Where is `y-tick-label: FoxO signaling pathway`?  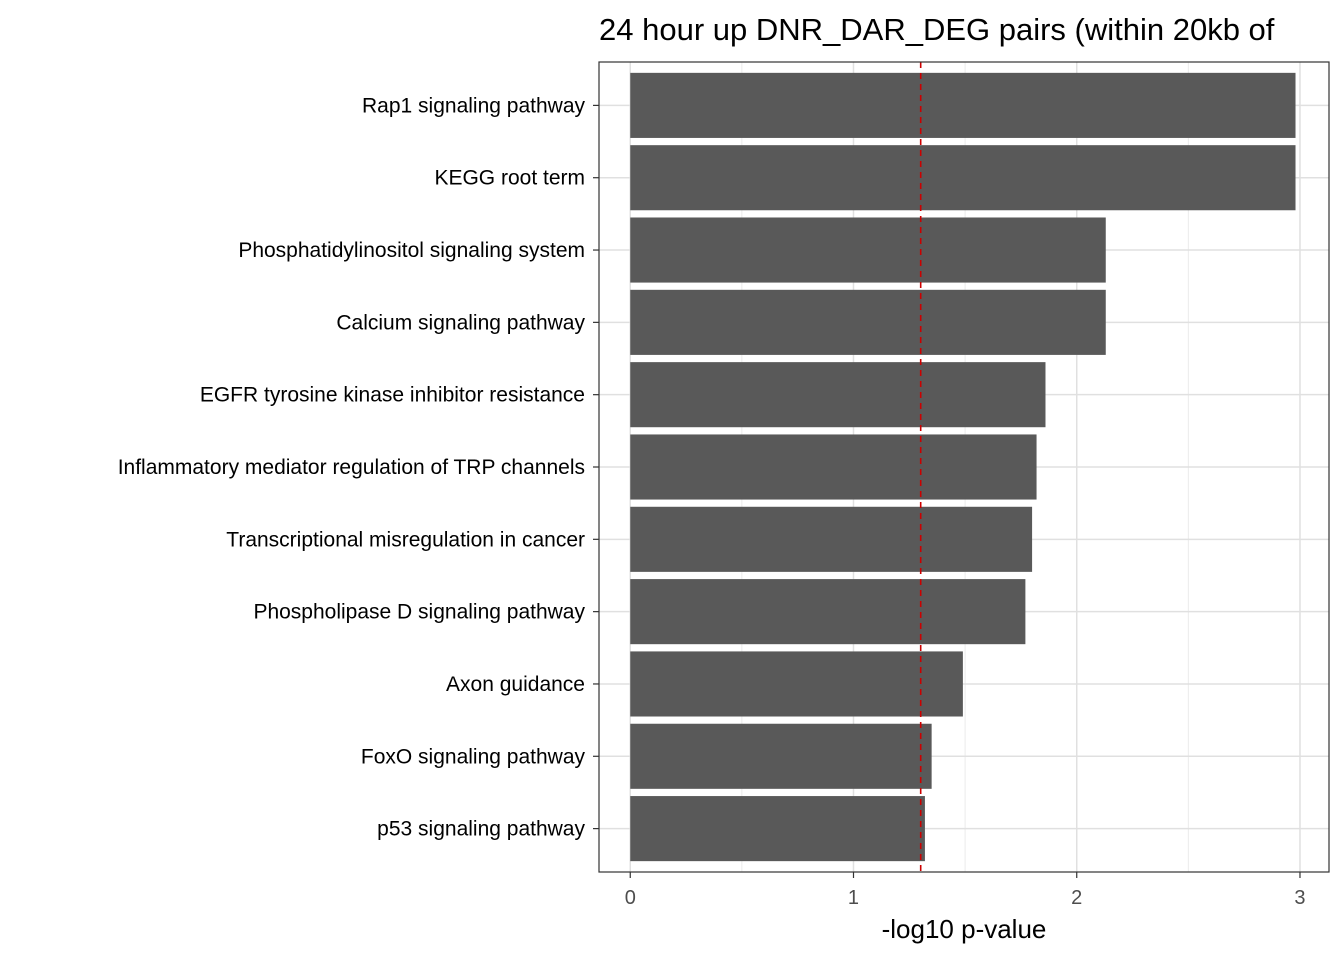
y-tick-label: FoxO signaling pathway is located at coordinates (473, 756).